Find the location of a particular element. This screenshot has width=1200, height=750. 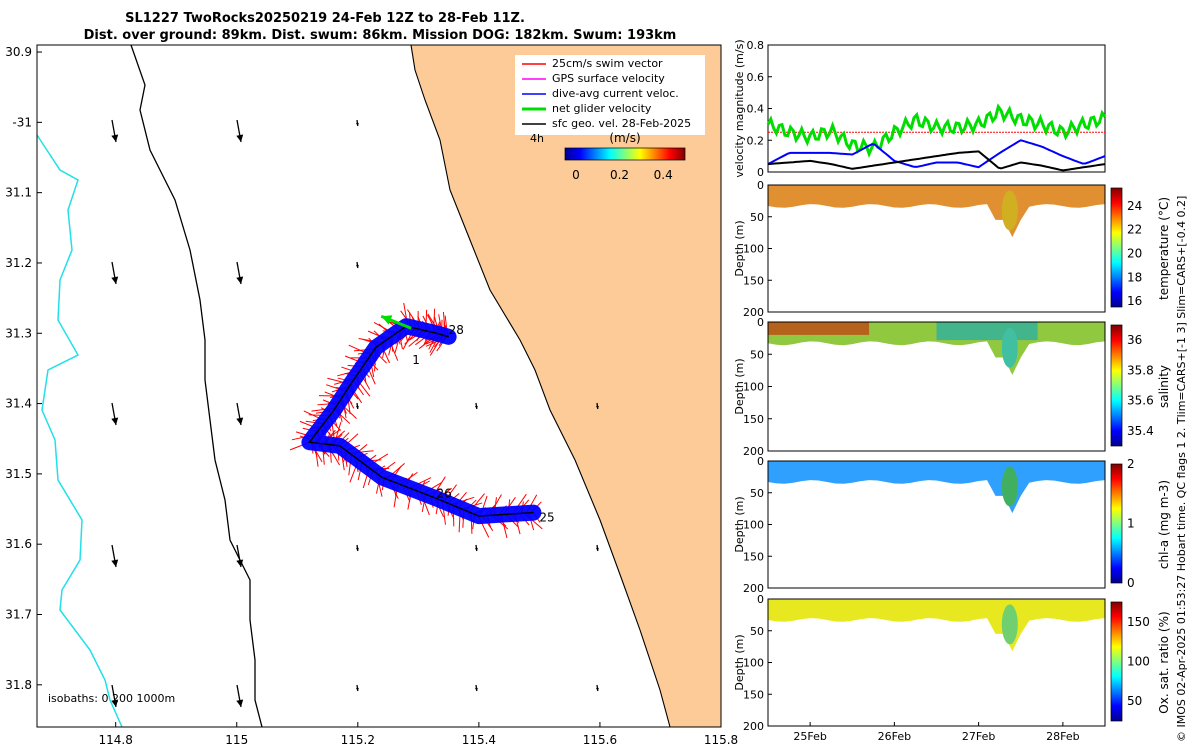

legend-gps-label: GPS surface velocity is located at coordinates (608, 78).